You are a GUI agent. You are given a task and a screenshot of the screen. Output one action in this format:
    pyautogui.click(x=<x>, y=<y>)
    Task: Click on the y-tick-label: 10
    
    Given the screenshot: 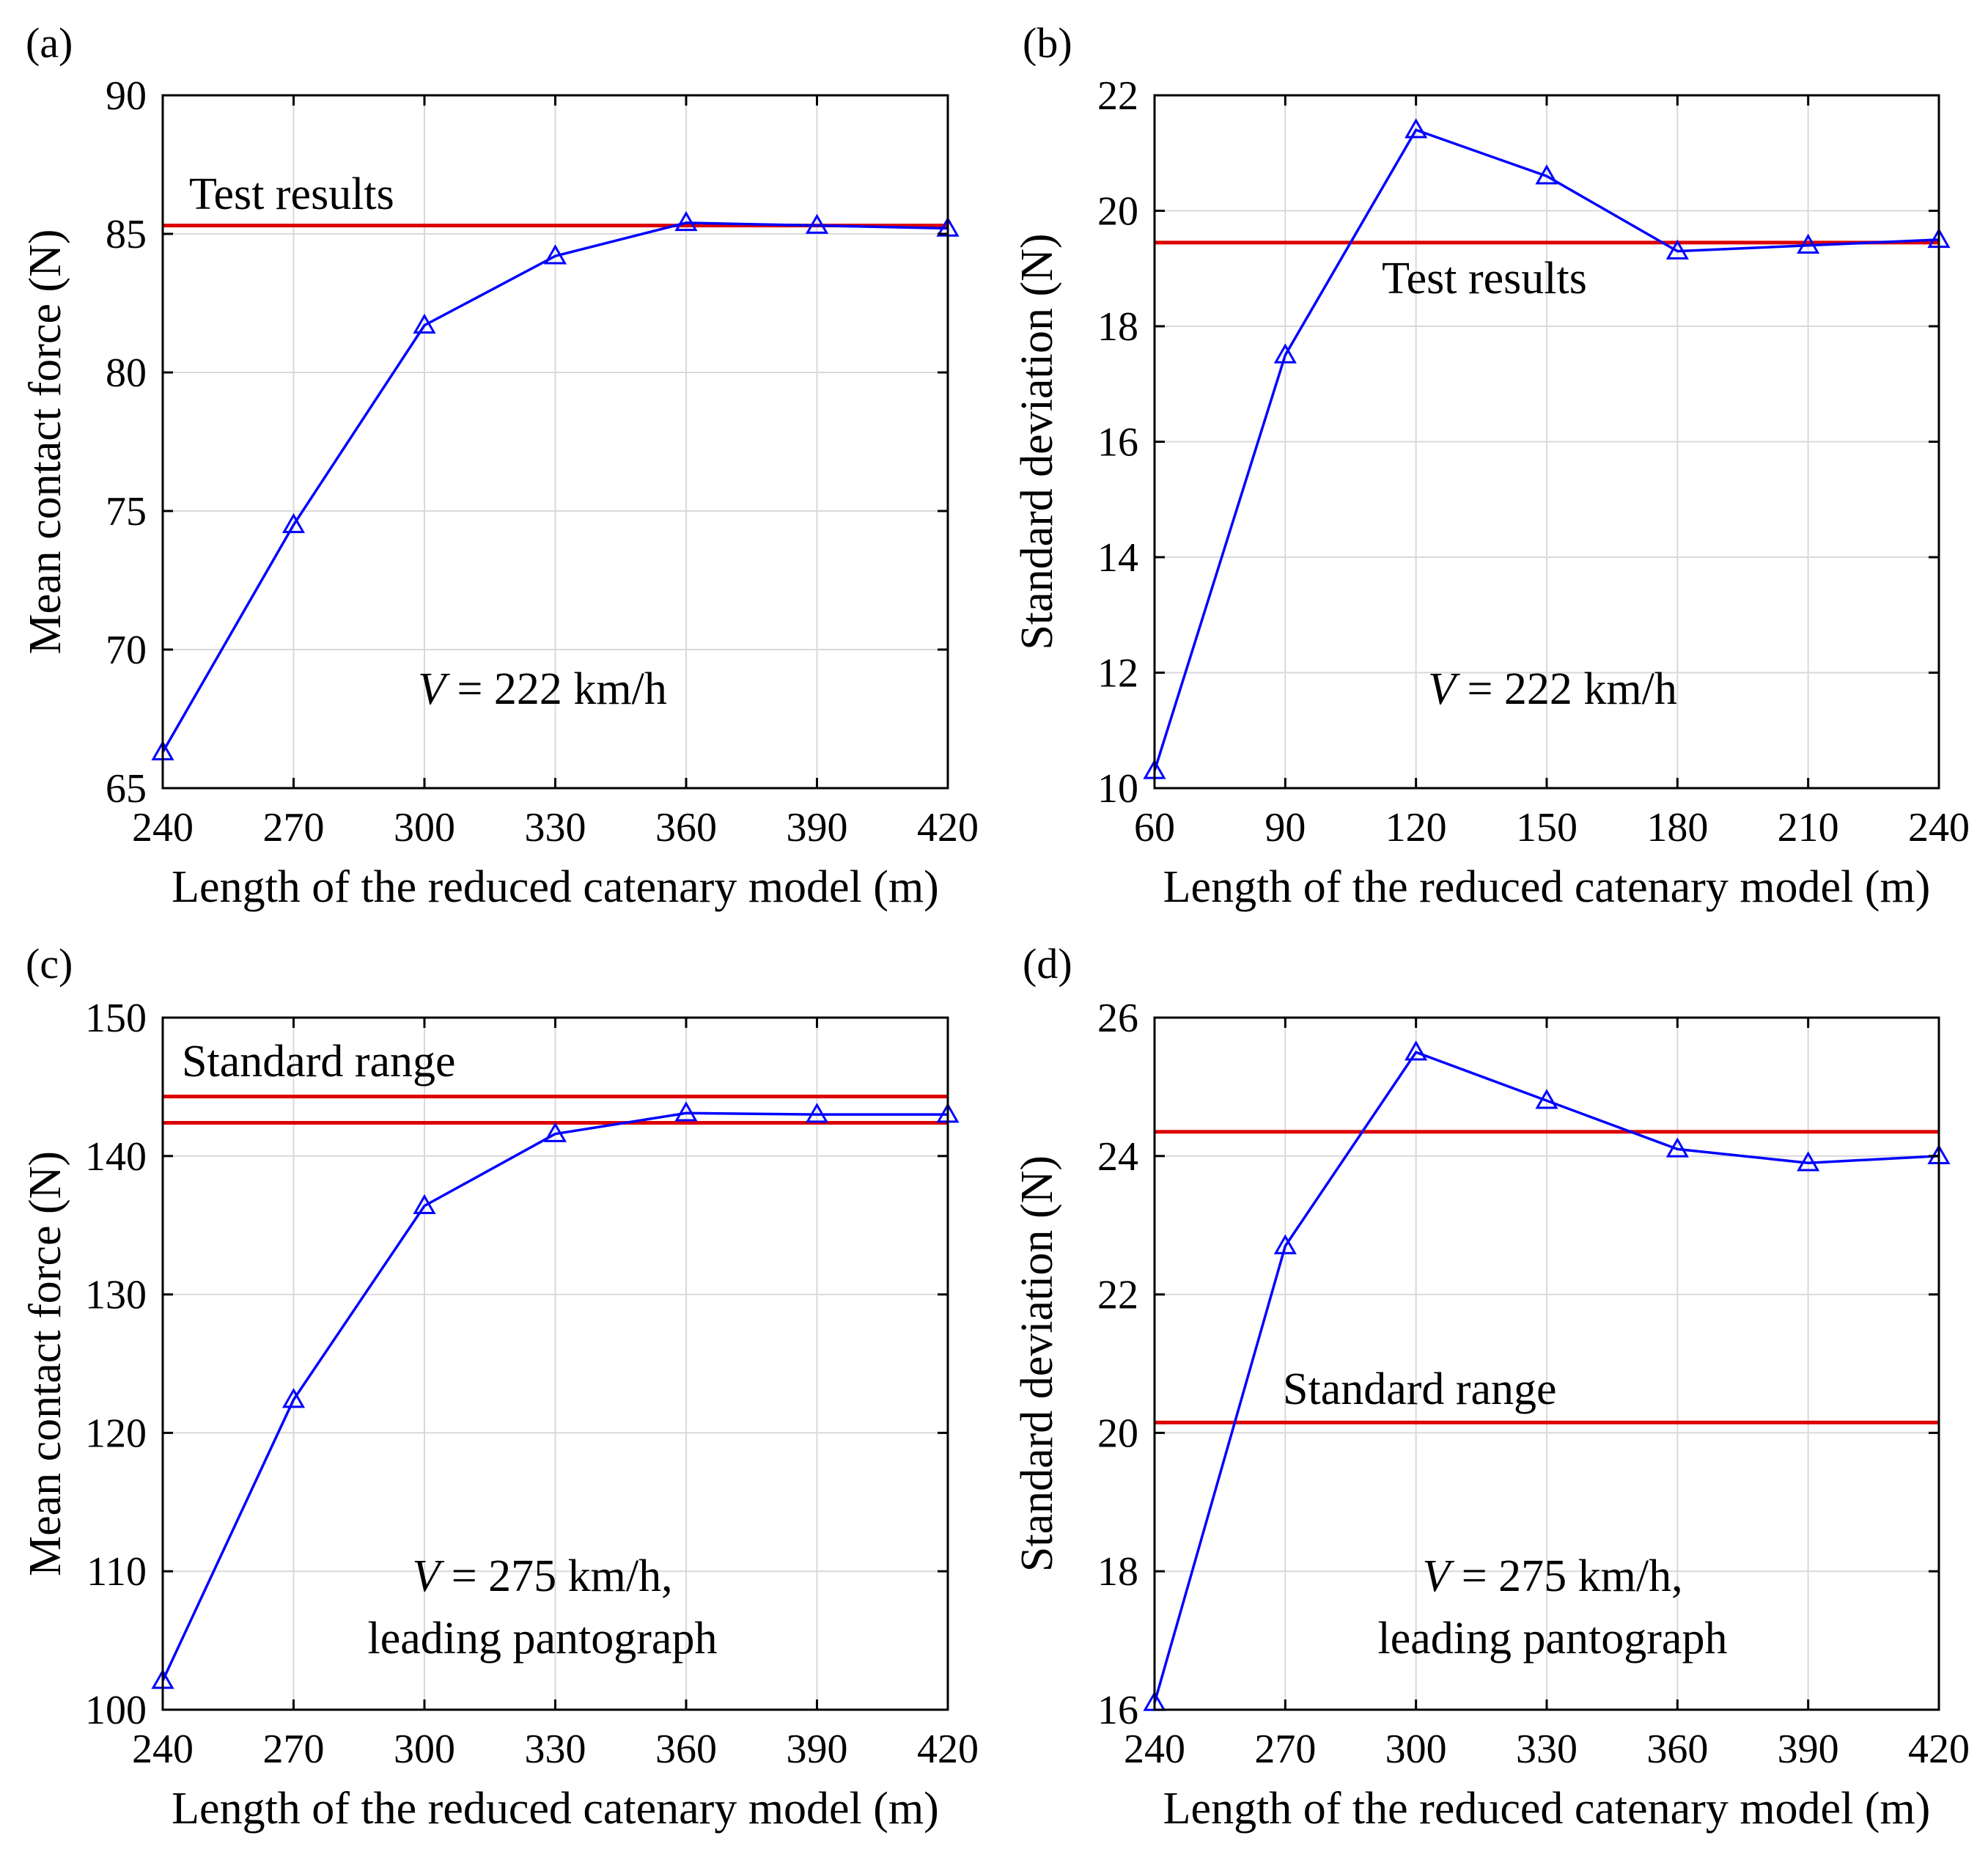 What is the action you would take?
    pyautogui.click(x=1117, y=789)
    